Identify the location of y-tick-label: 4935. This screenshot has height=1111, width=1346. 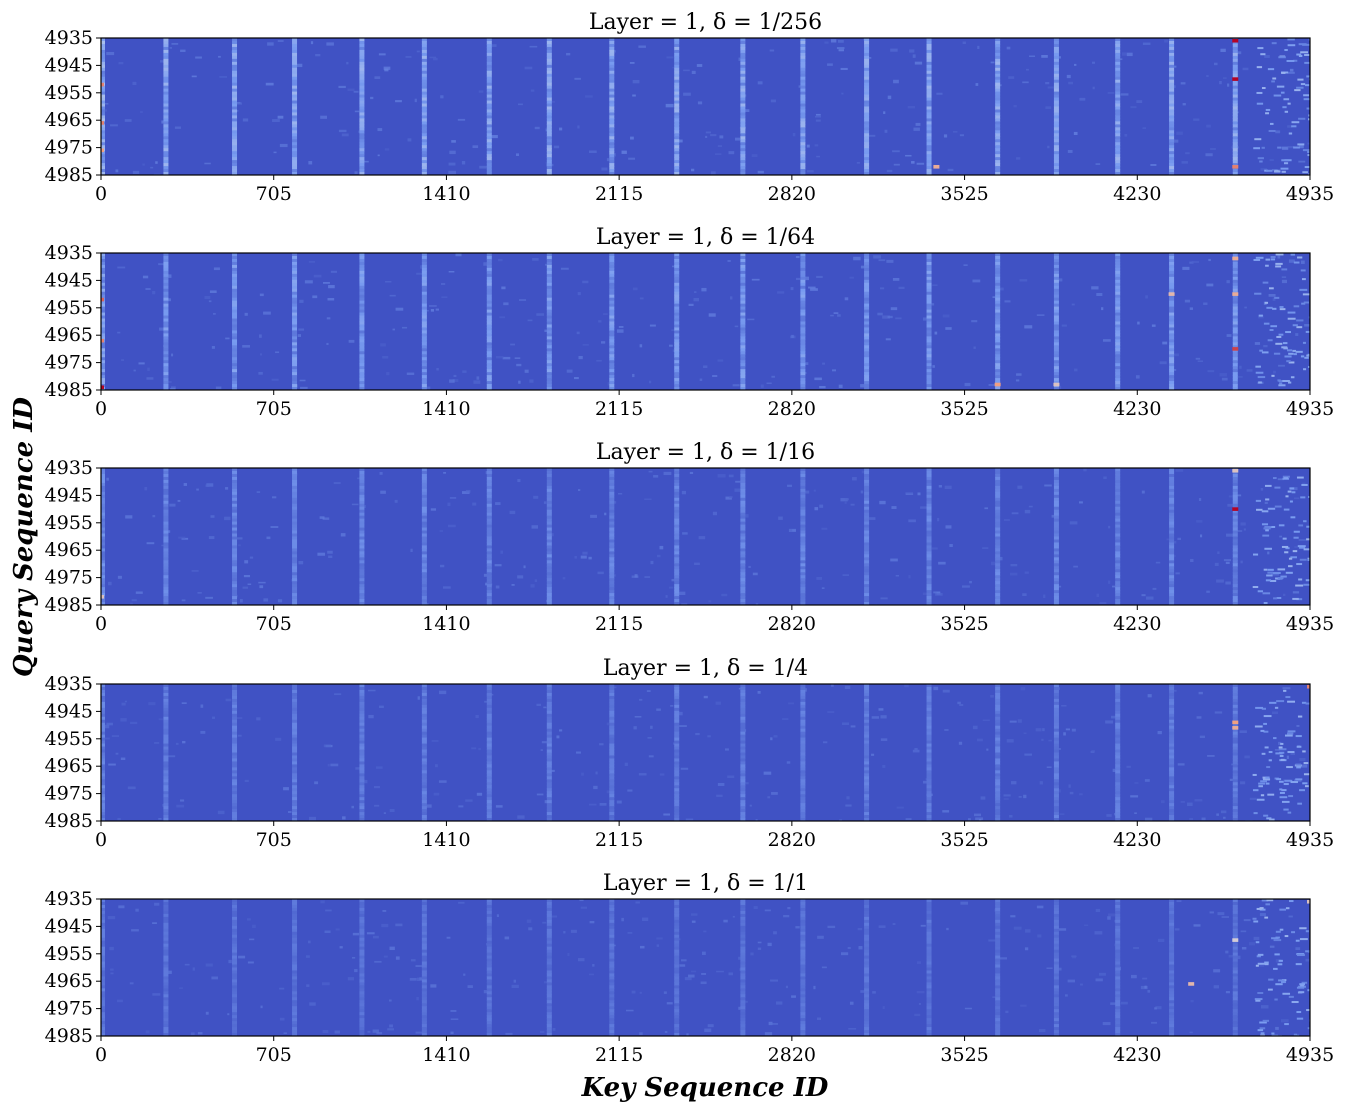
(69, 38).